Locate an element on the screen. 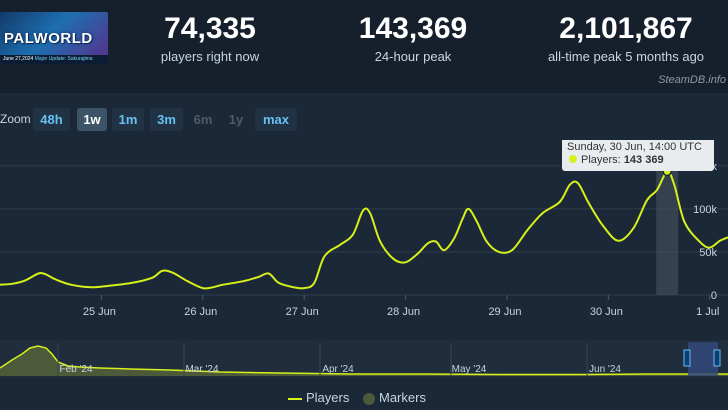 The width and height of the screenshot is (728, 410). x-tick-label: 1 Jul is located at coordinates (707, 312).